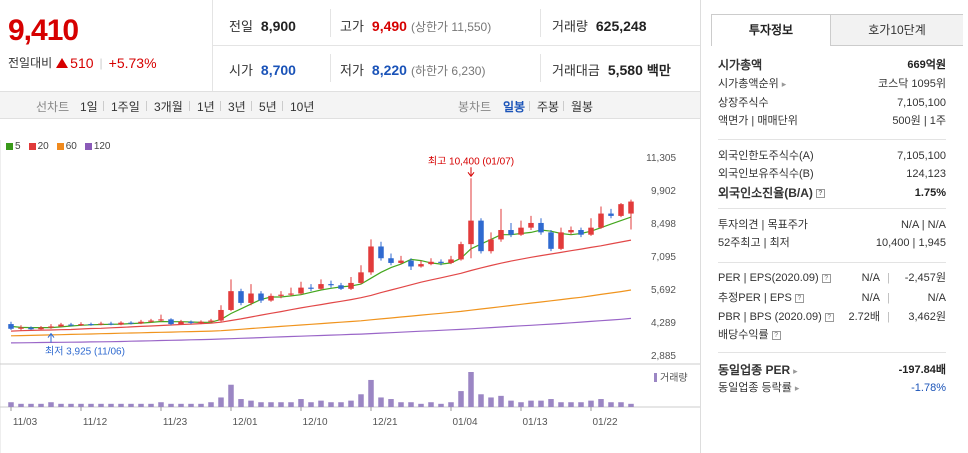 The width and height of the screenshot is (968, 453). I want to click on period-3y: 3년, so click(237, 107).